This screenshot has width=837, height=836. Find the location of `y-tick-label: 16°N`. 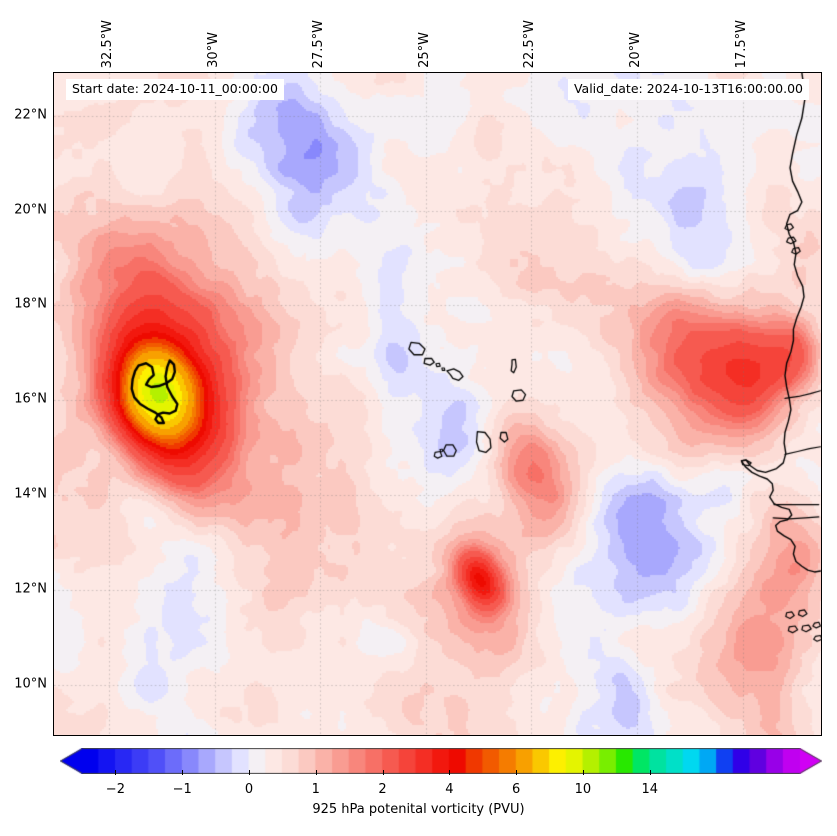

y-tick-label: 16°N is located at coordinates (30, 399).